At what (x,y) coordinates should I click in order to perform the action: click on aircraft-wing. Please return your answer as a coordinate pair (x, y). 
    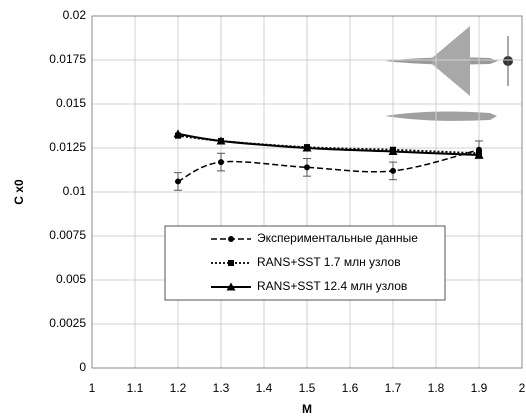
    Looking at the image, I should click on (451, 61).